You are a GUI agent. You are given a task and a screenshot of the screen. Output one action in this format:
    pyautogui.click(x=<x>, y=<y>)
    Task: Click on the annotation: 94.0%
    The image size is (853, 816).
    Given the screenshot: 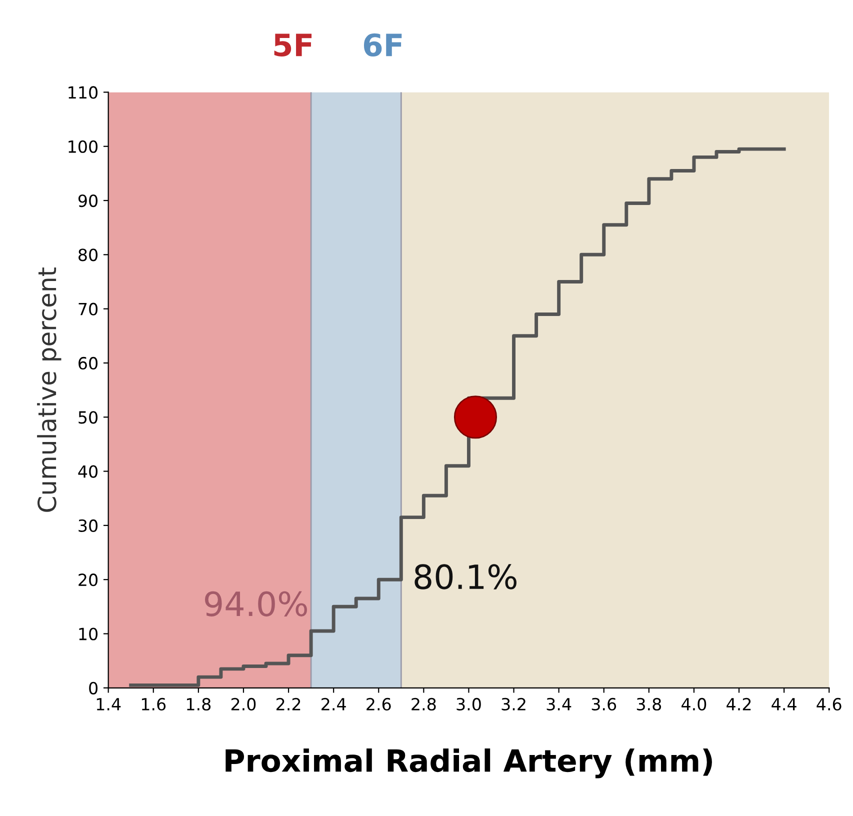 What is the action you would take?
    pyautogui.click(x=256, y=603)
    